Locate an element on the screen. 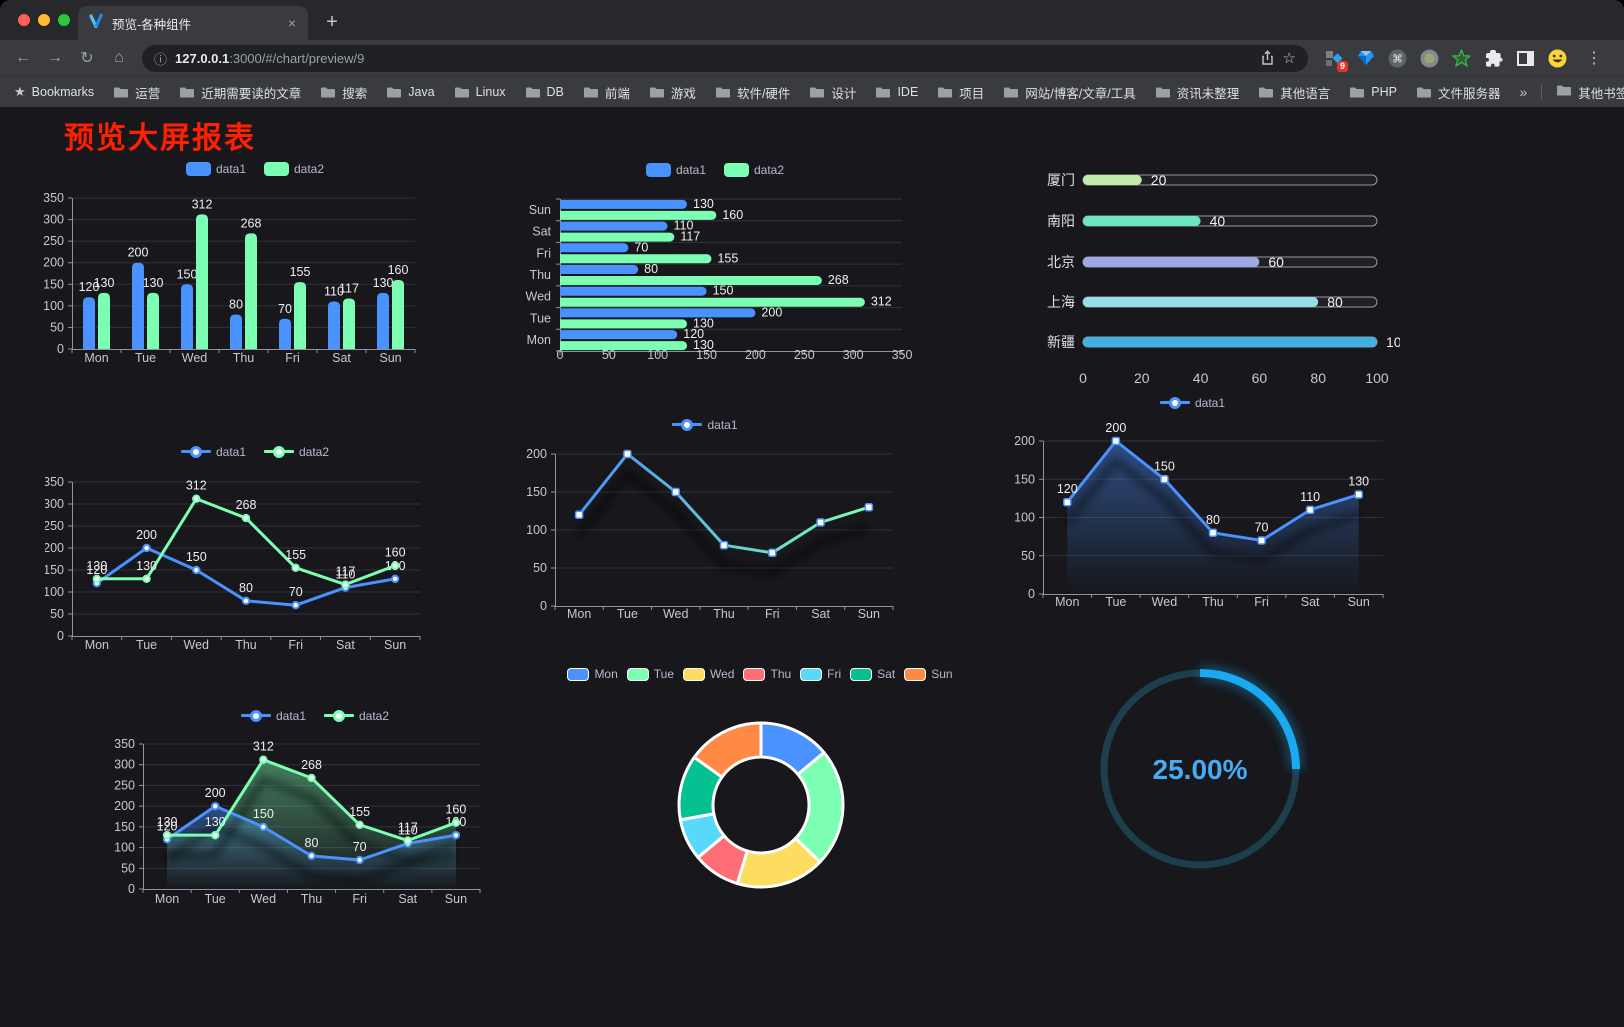  home-icon: ⌂ is located at coordinates (119, 57).